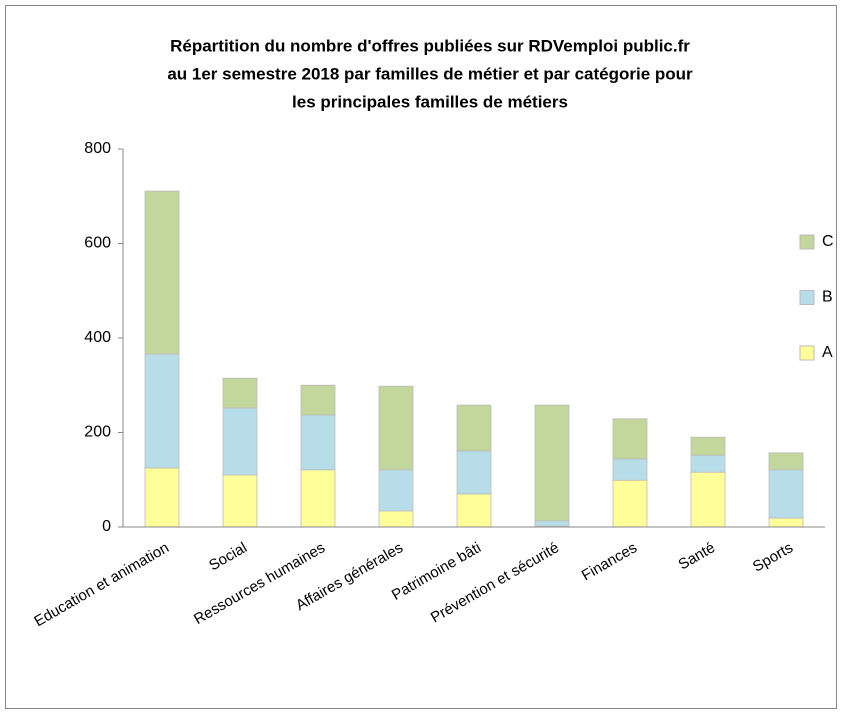 The image size is (843, 720). Describe the element at coordinates (106, 526) in the screenshot. I see `y-tick-label: 0` at that location.